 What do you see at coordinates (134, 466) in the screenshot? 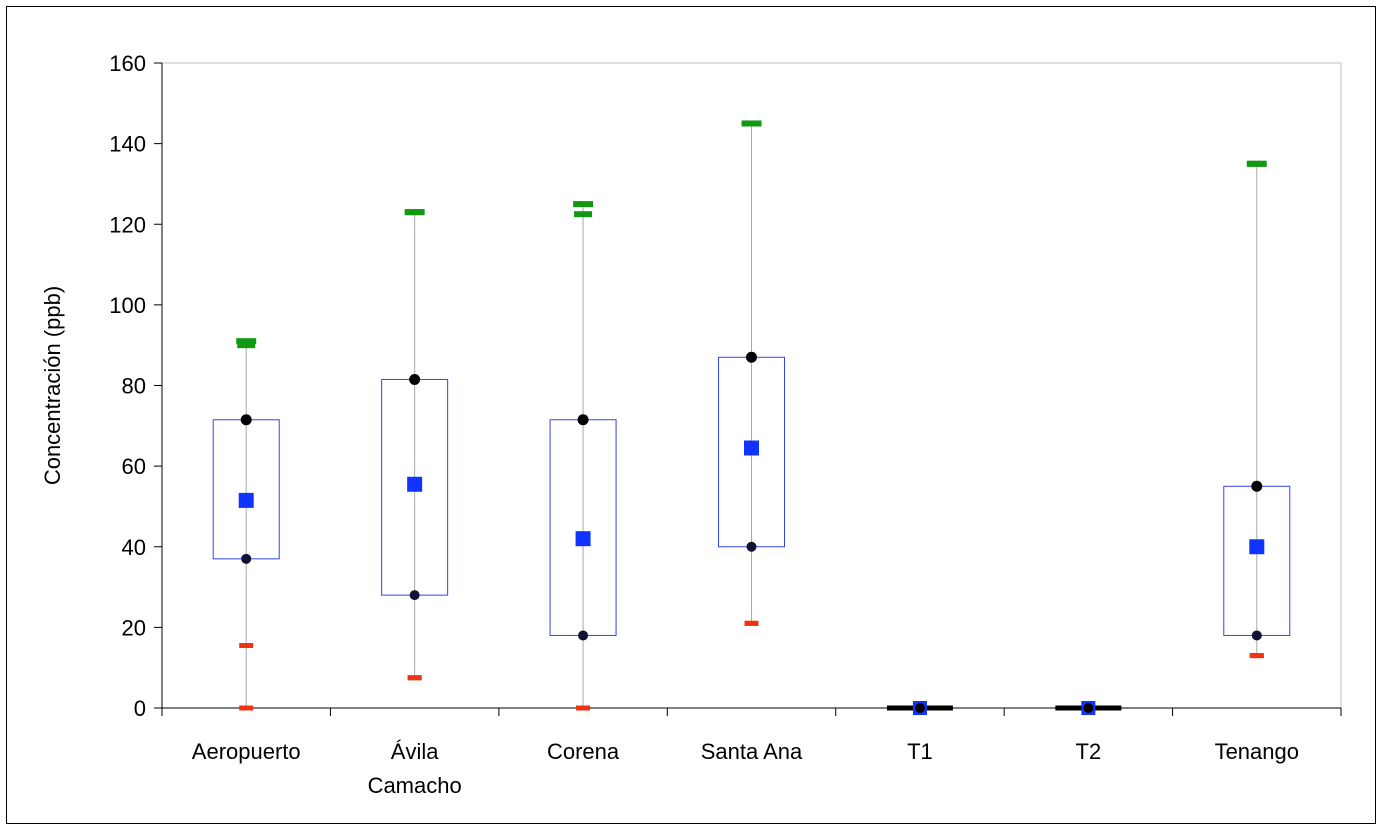
I see `y-tick-label-3: 60` at bounding box center [134, 466].